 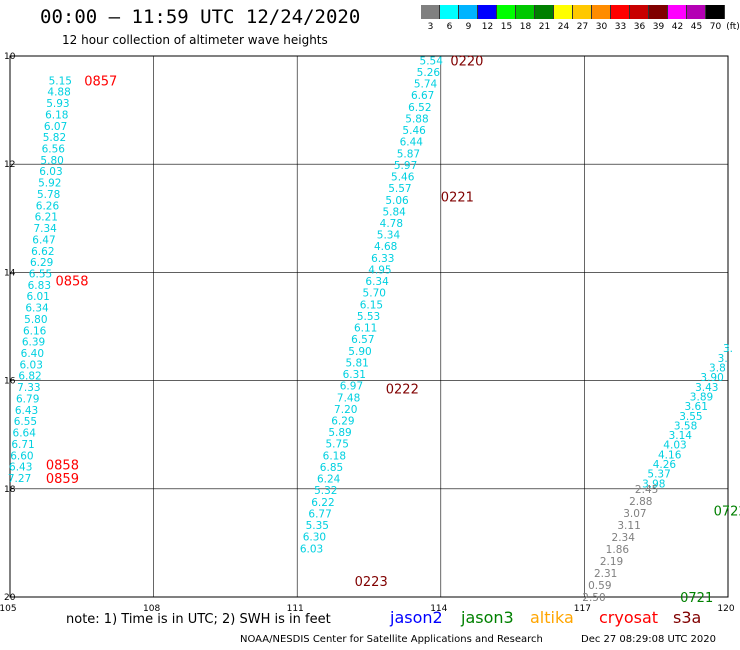 What do you see at coordinates (371, 305) in the screenshot?
I see `track-0220-value: 6.15` at bounding box center [371, 305].